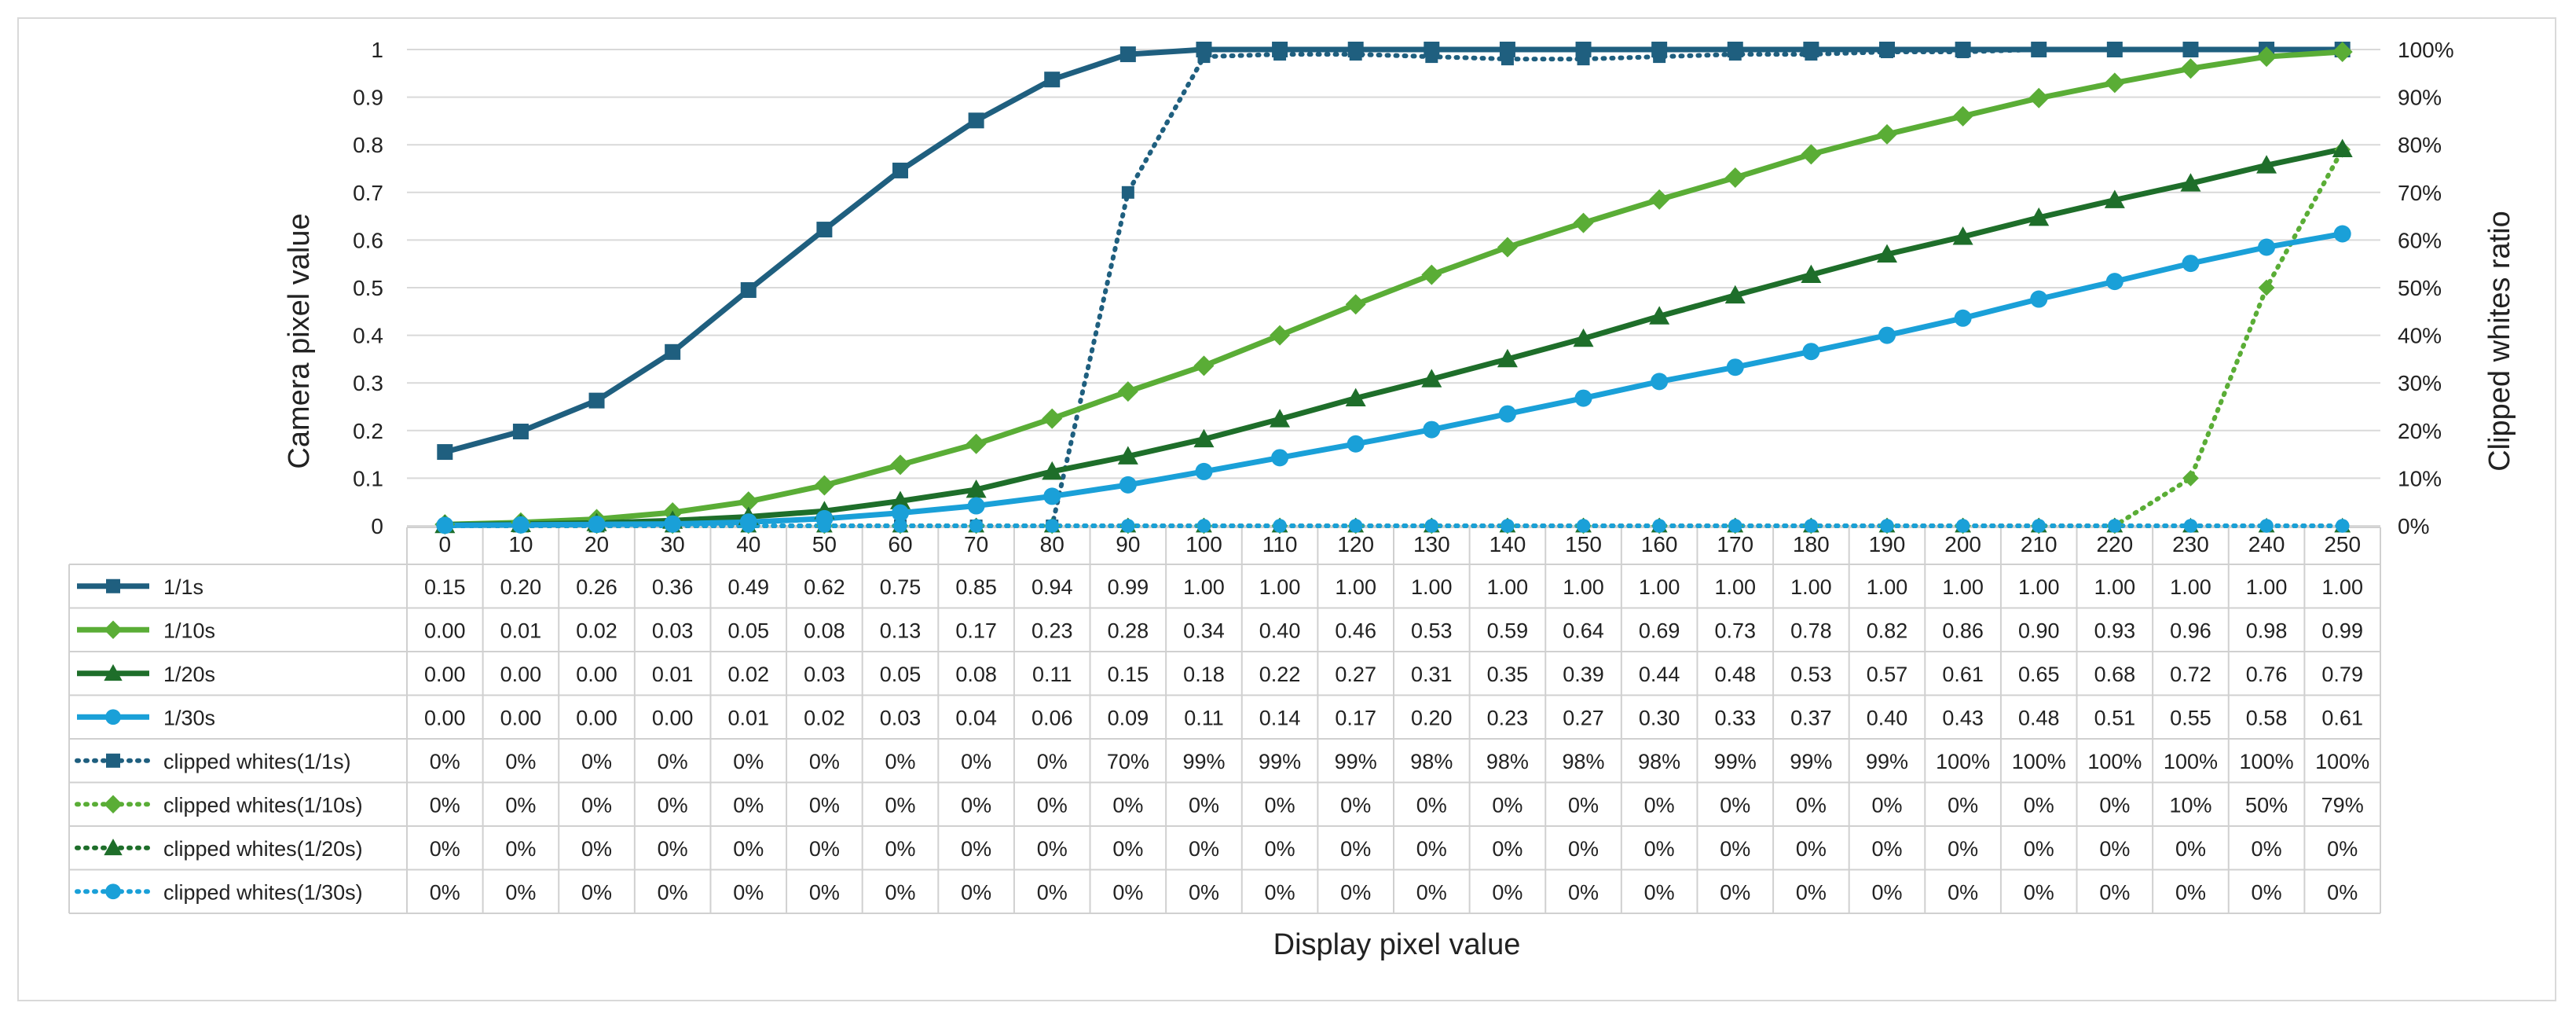 The width and height of the screenshot is (2576, 1021). I want to click on table-cell: 98%, so click(1659, 762).